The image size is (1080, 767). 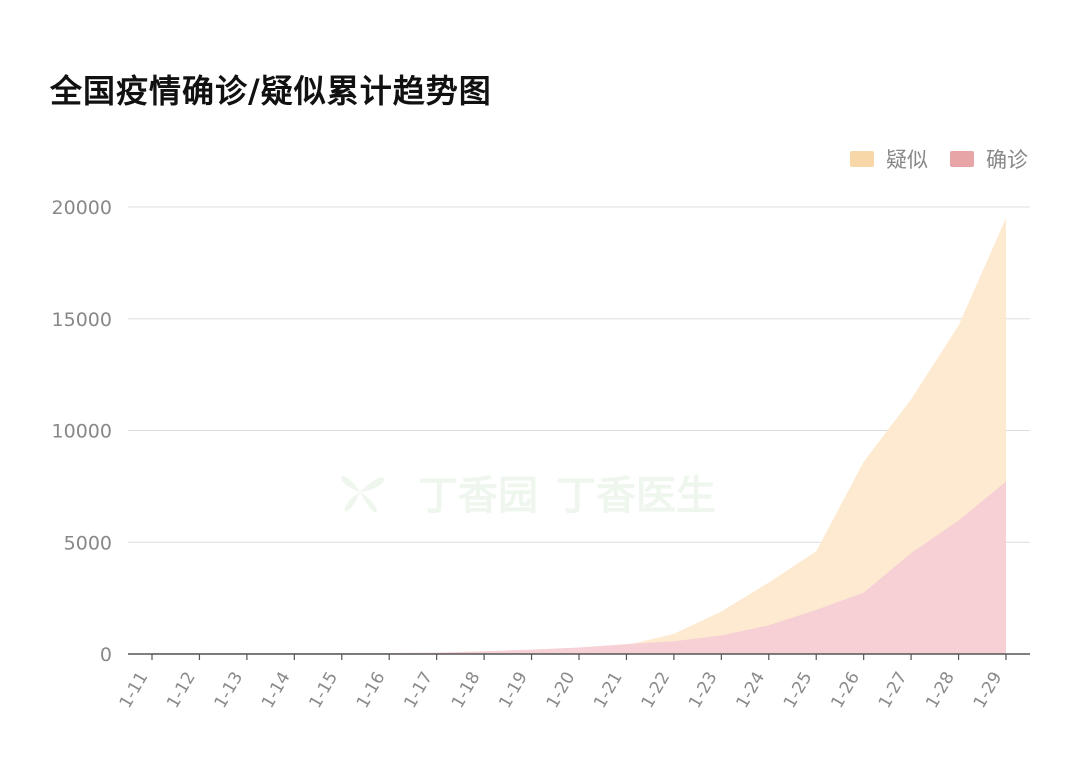 I want to click on x-tick-label-1-20: 1-20, so click(x=561, y=690).